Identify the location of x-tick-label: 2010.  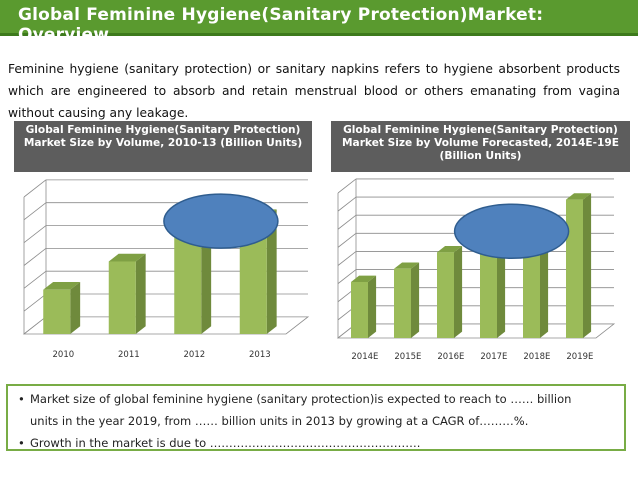
(64, 355).